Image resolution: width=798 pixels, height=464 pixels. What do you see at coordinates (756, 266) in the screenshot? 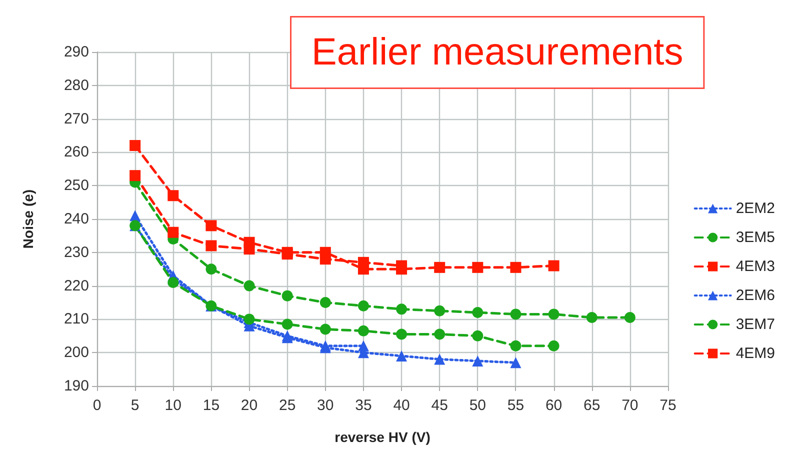
I see `legend-label: 4EM3` at bounding box center [756, 266].